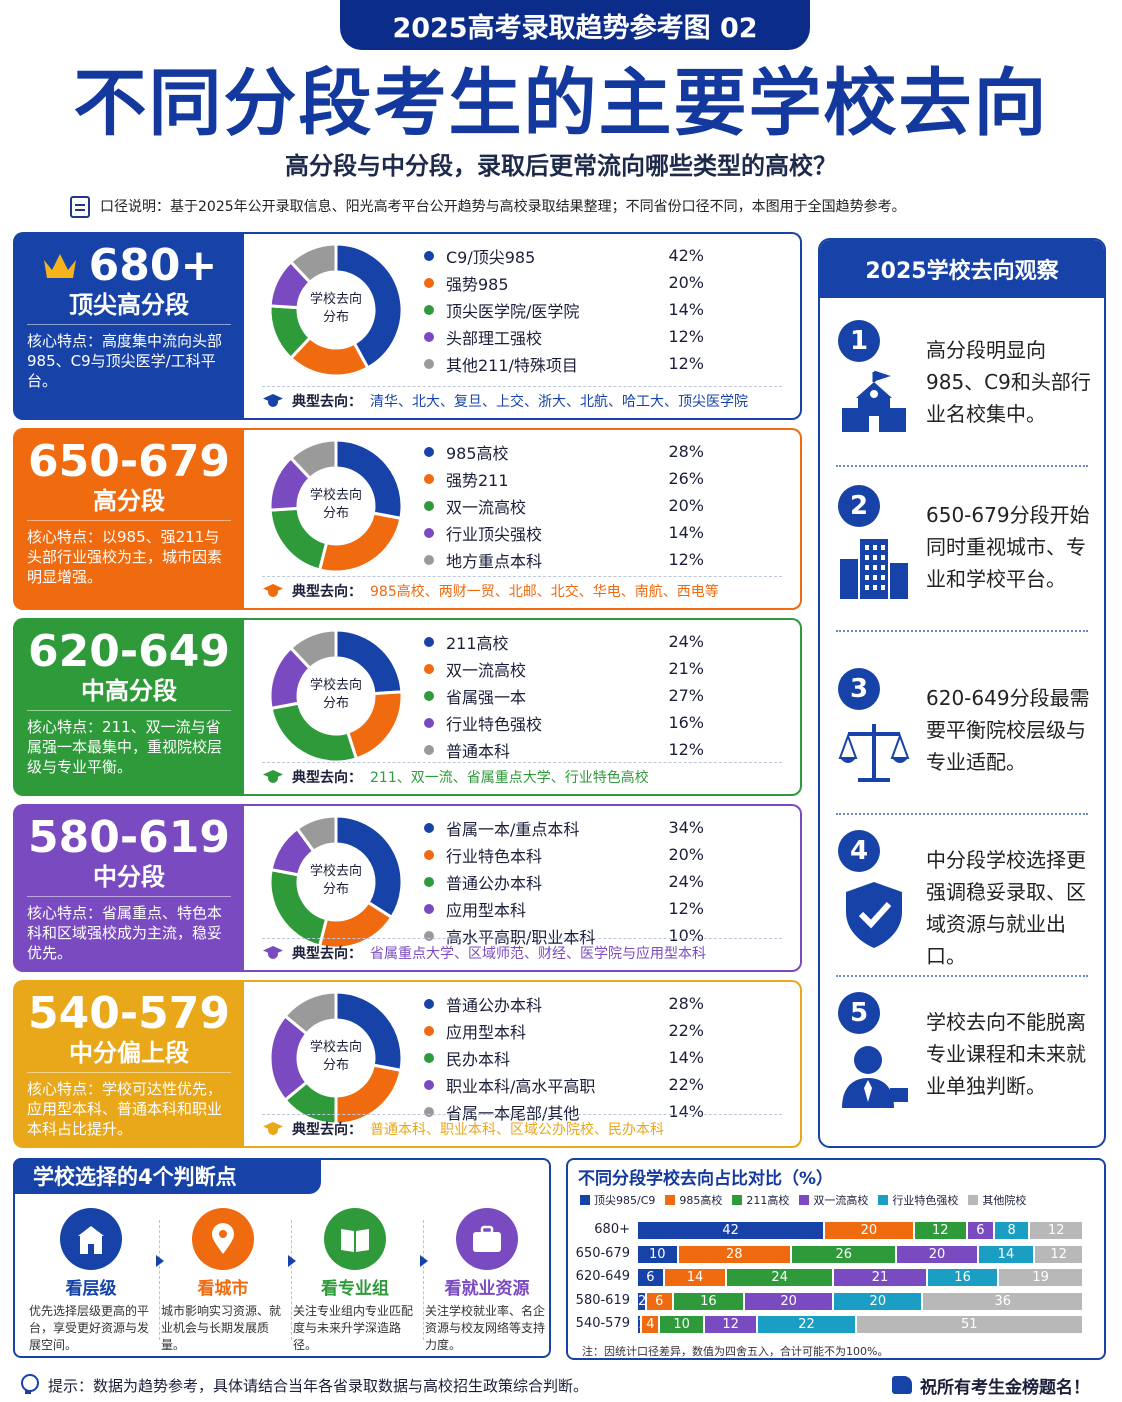  What do you see at coordinates (477, 284) in the screenshot?
I see `legend-label: 强势985` at bounding box center [477, 284].